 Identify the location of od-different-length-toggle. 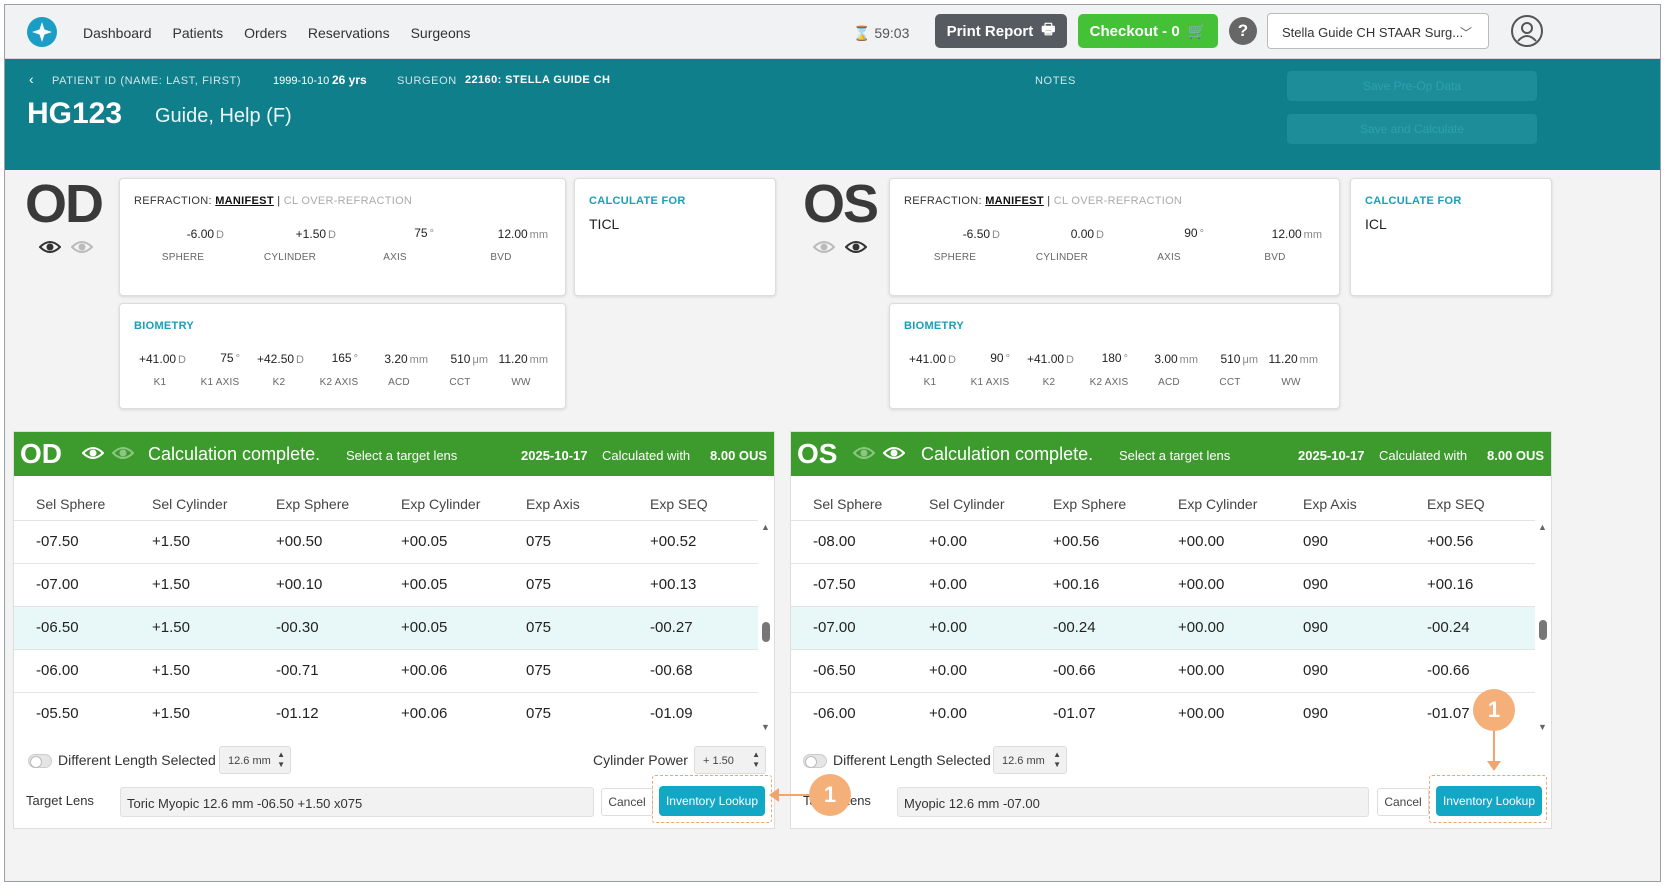
(40, 761).